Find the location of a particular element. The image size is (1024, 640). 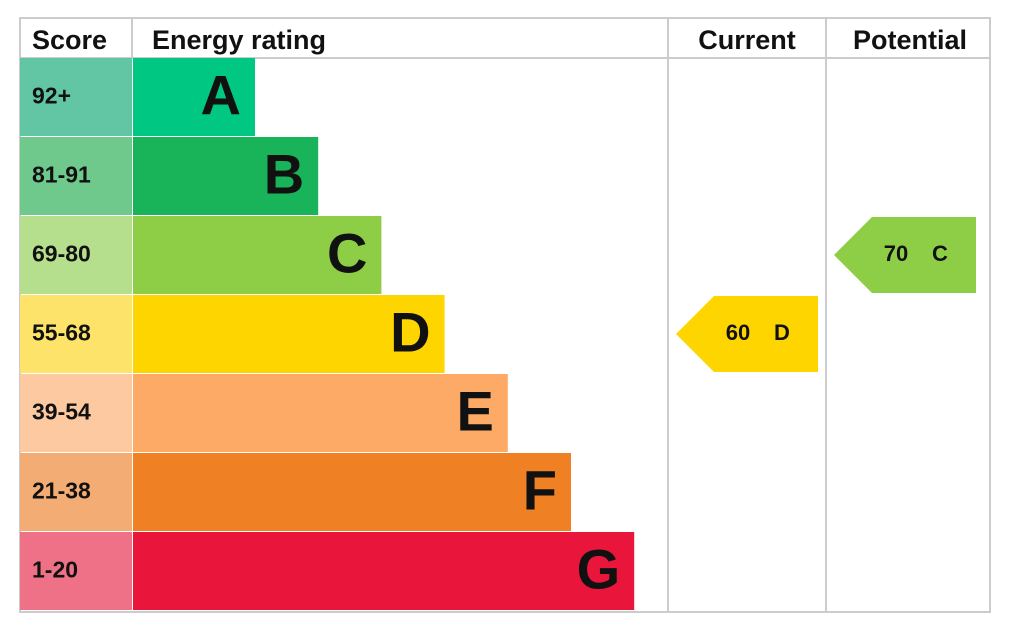

current-arrow is located at coordinates (747, 334).